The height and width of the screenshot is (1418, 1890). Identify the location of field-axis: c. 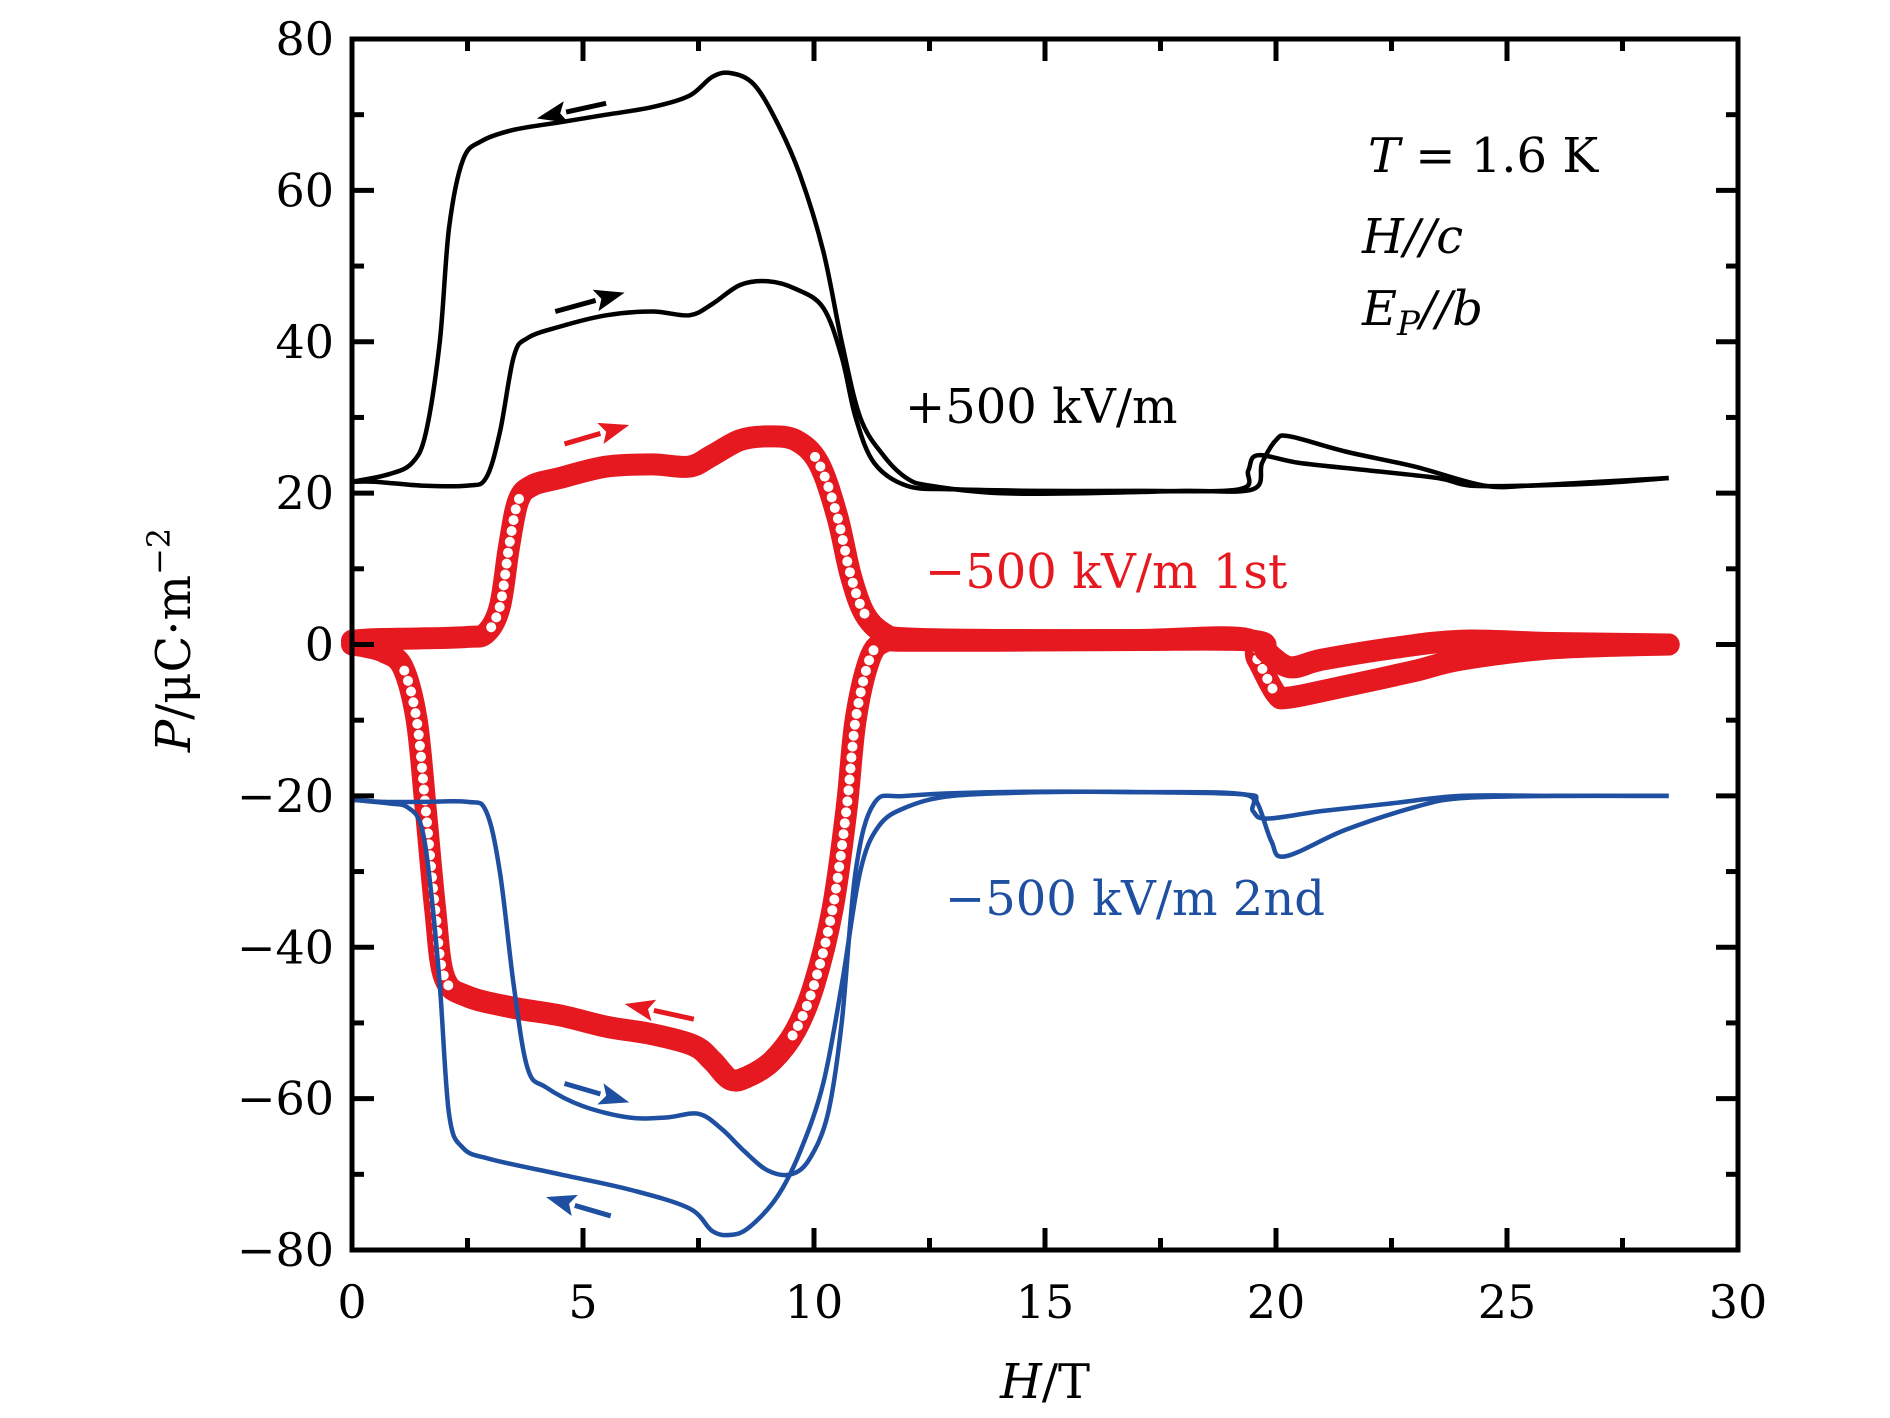
(1449, 237).